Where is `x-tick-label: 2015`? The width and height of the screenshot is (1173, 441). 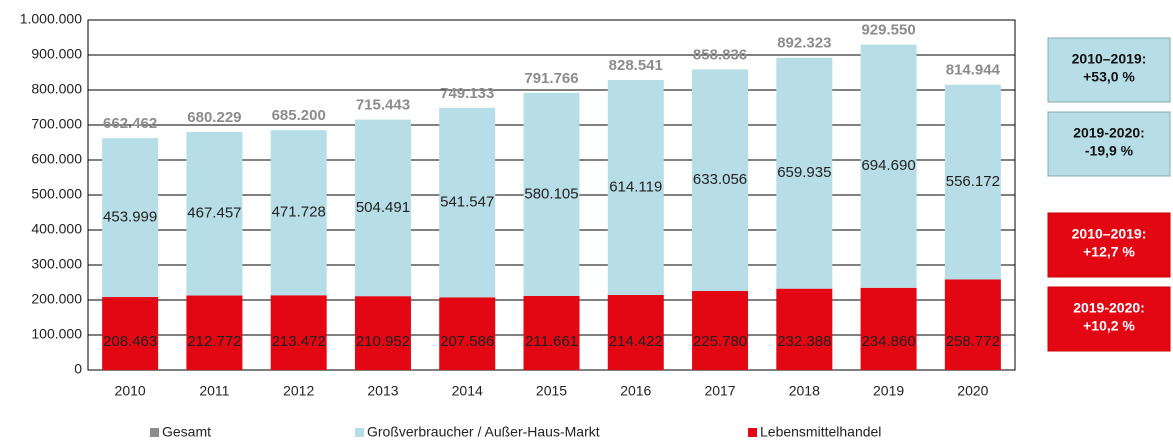
x-tick-label: 2015 is located at coordinates (551, 391).